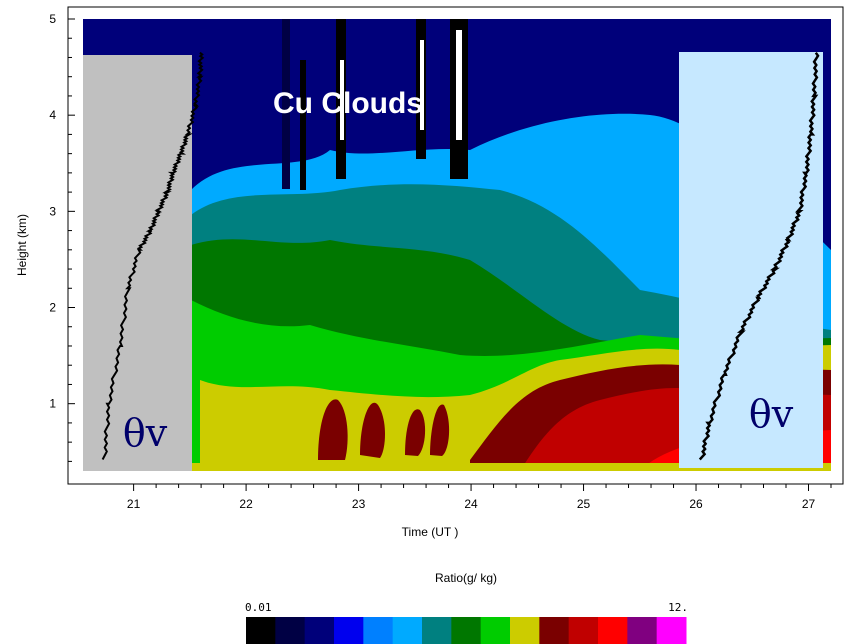  I want to click on heatmap-cloud-columns, so click(375, 104).